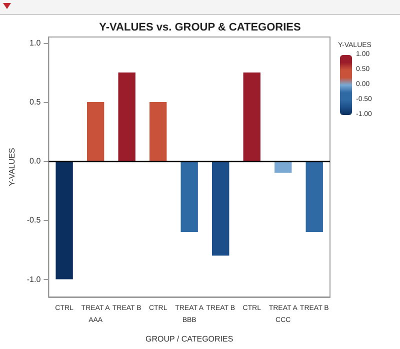  I want to click on y-tick-label: 0.5, so click(36, 102).